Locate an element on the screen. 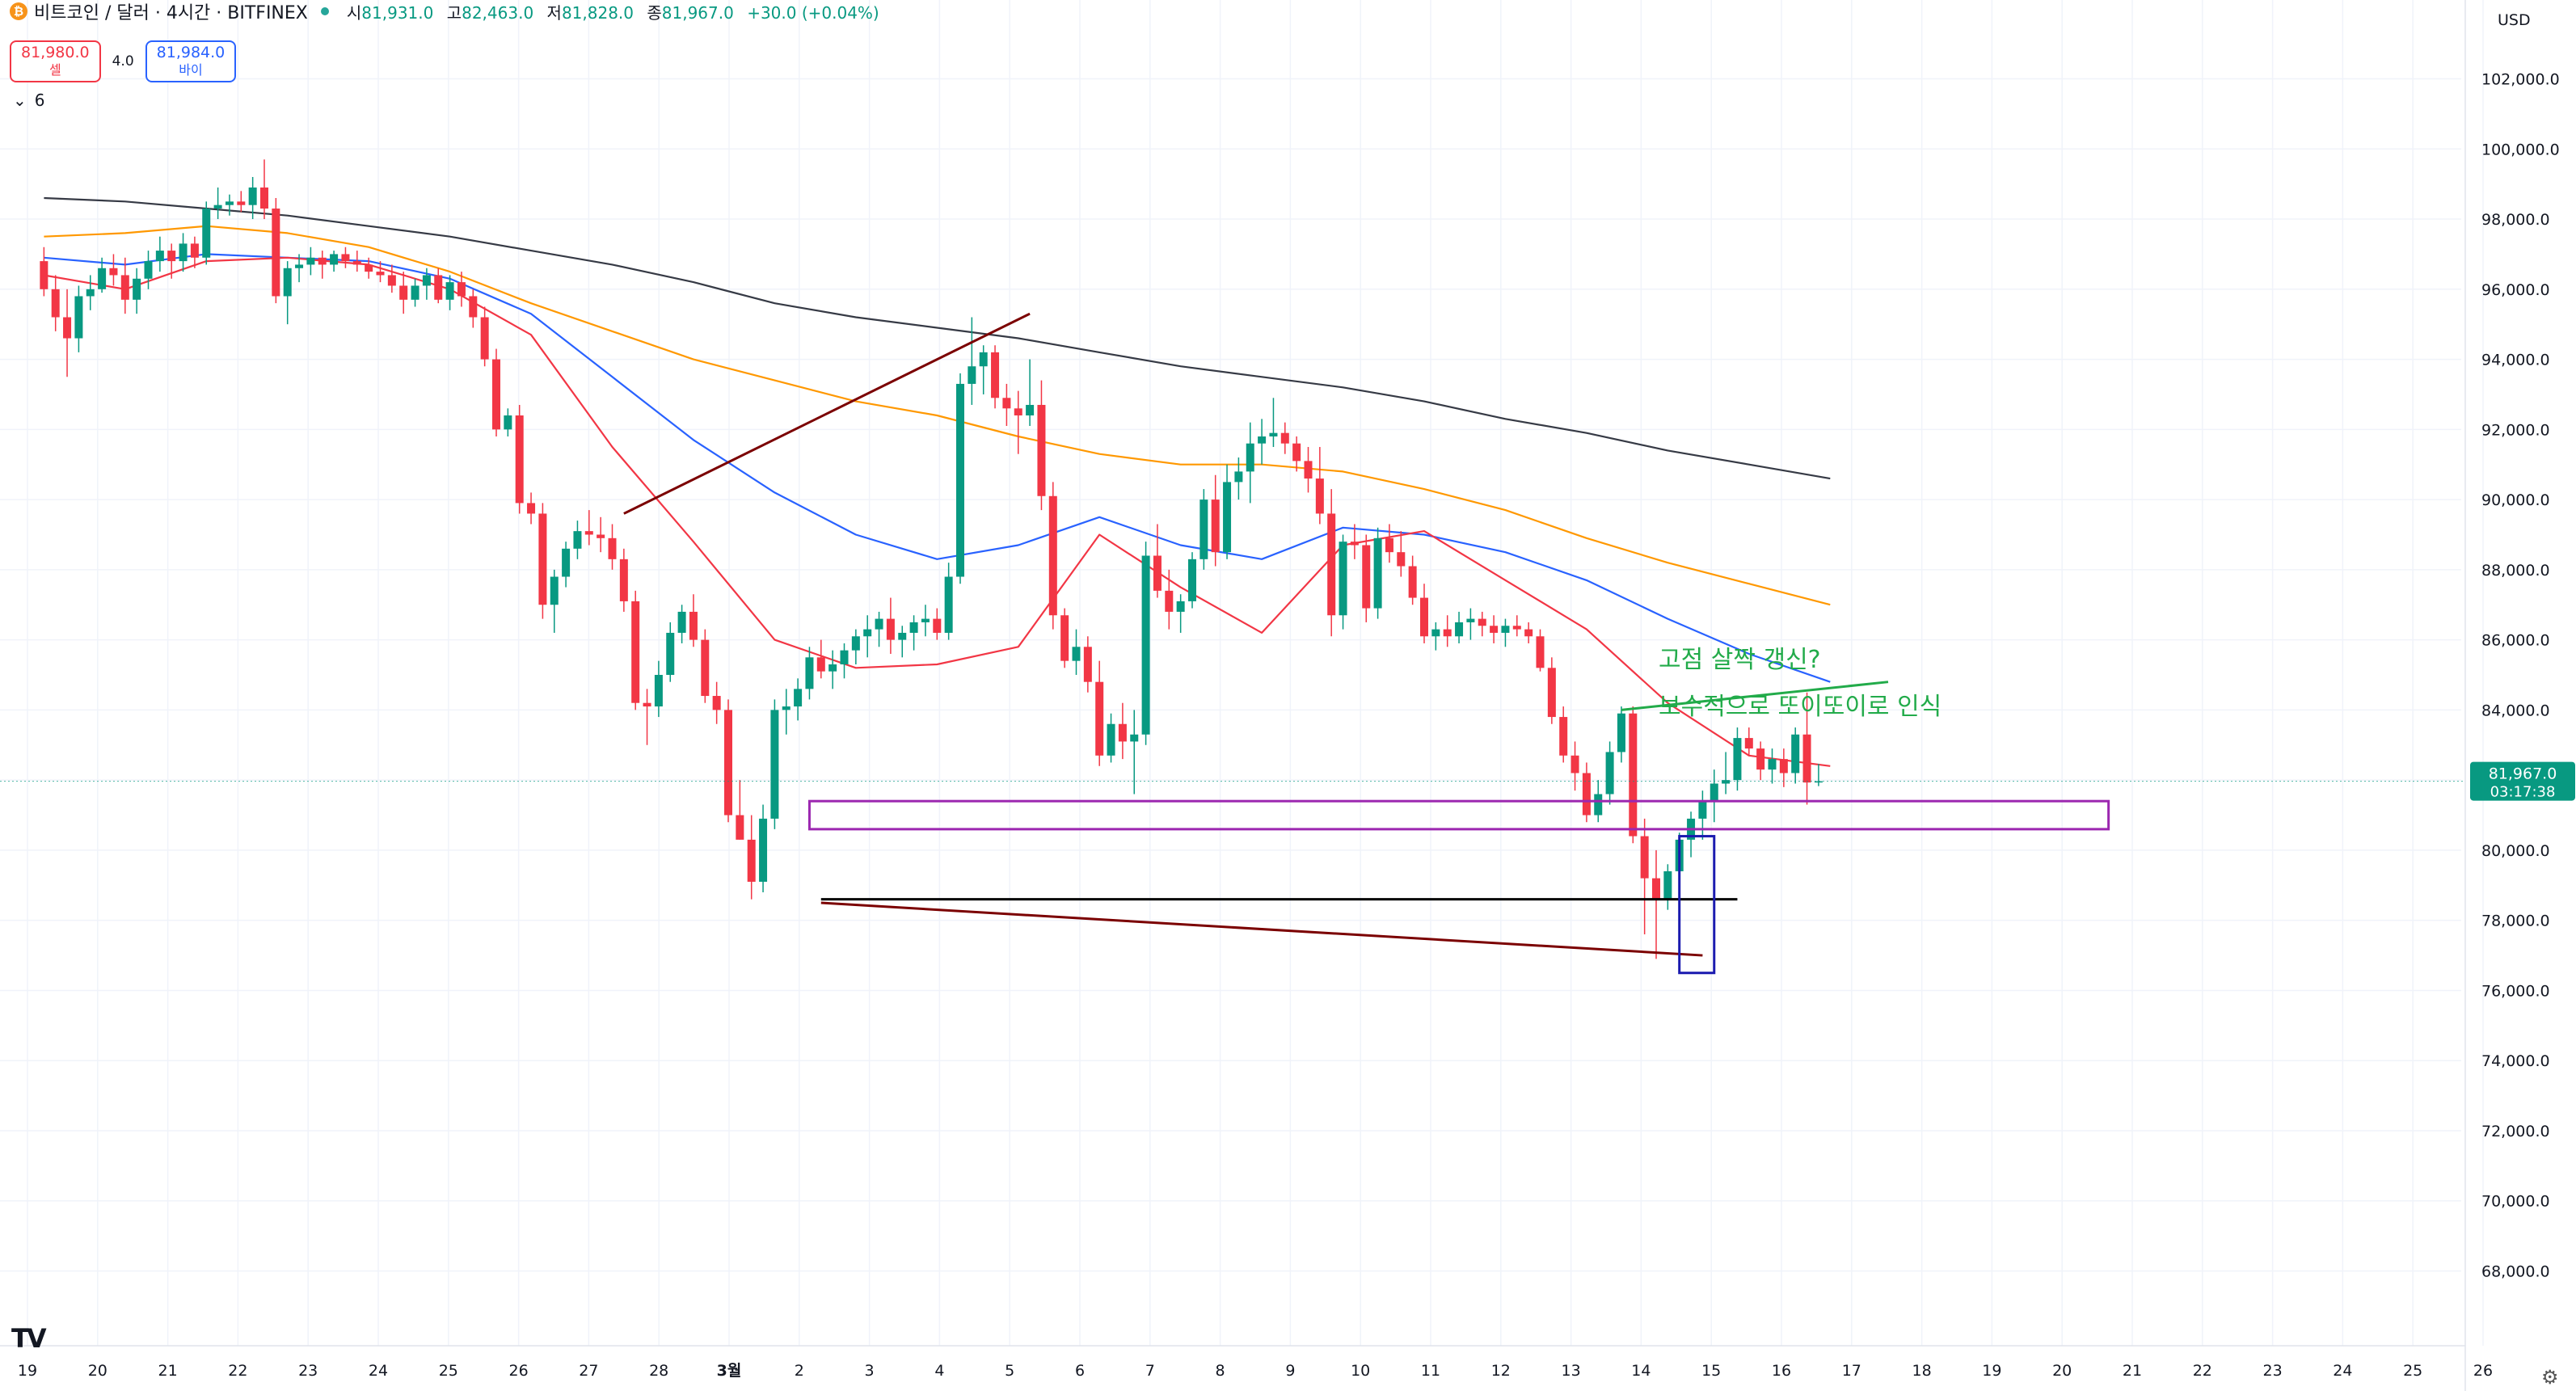 The width and height of the screenshot is (2576, 1391). trendline-top is located at coordinates (827, 413).